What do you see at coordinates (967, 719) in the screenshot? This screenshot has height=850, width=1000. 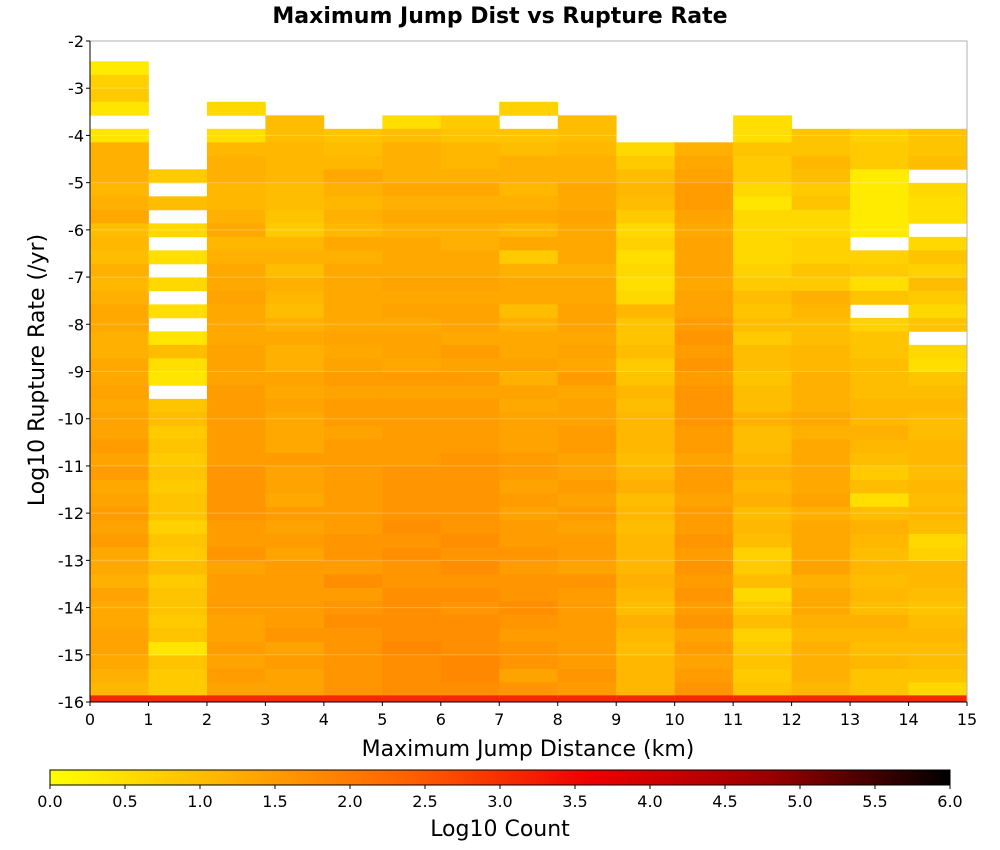 I see `x-tick-label: 15` at bounding box center [967, 719].